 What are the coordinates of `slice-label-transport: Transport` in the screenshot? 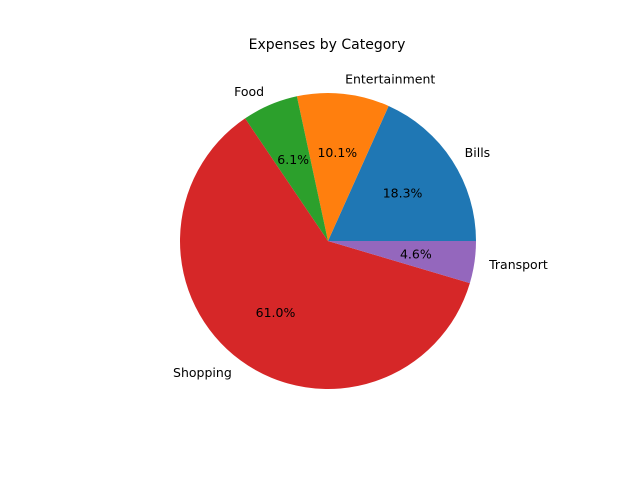 It's located at (518, 264).